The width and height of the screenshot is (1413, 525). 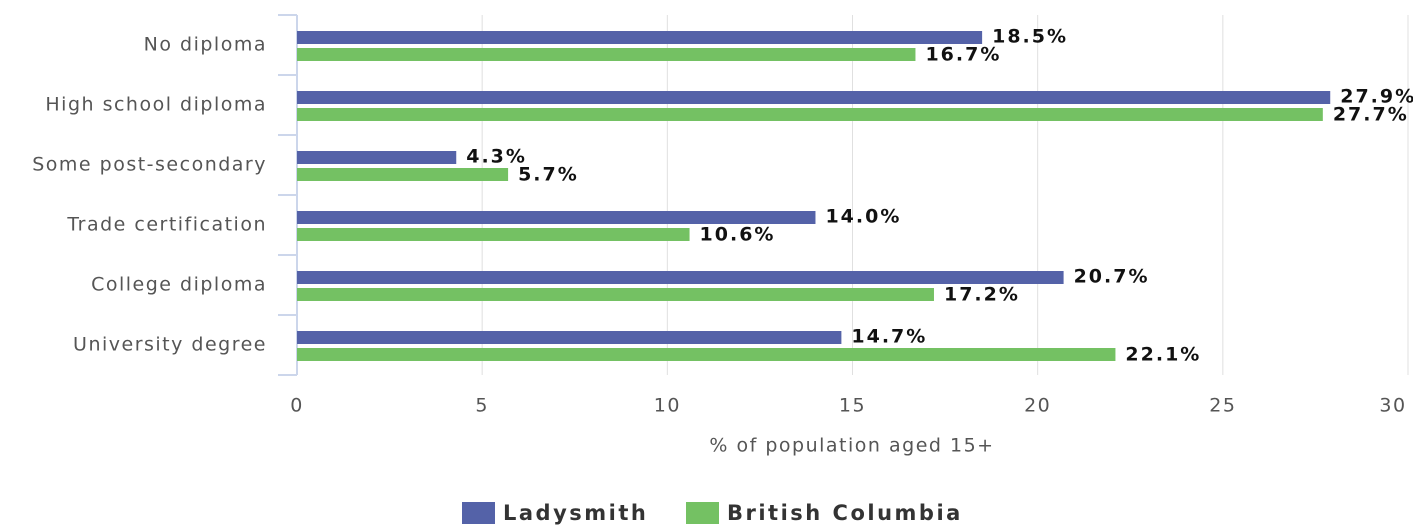 I want to click on x-tick-label: 30, so click(x=1392, y=406).